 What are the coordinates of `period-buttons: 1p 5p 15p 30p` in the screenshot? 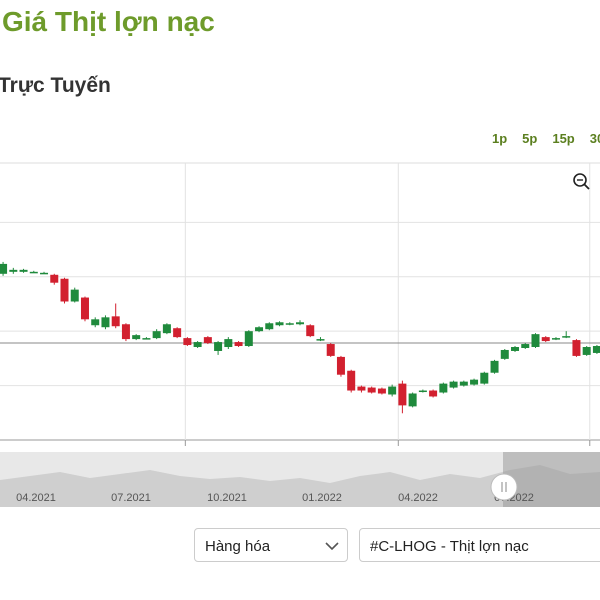 It's located at (546, 138).